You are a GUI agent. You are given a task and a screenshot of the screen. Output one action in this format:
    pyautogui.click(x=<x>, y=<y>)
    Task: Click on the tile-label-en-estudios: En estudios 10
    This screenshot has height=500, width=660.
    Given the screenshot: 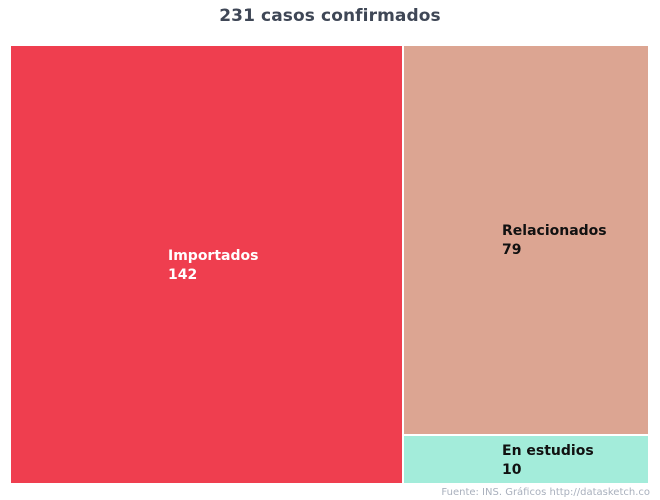 What is the action you would take?
    pyautogui.click(x=548, y=461)
    